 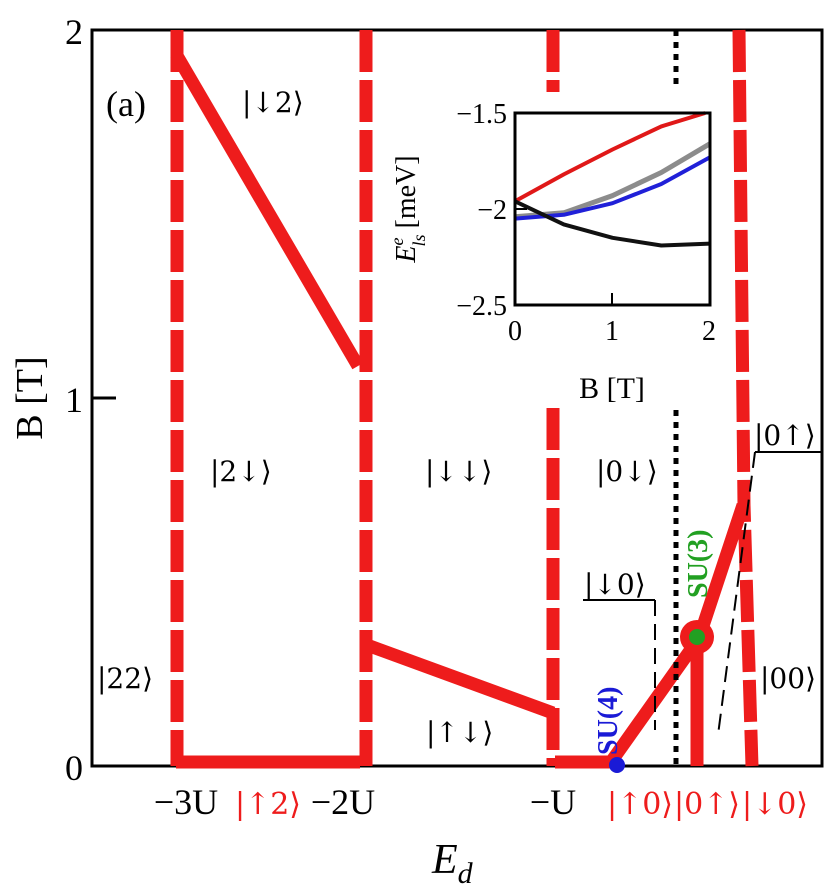 What do you see at coordinates (515, 331) in the screenshot?
I see `inset-x-tick-label-0: 0` at bounding box center [515, 331].